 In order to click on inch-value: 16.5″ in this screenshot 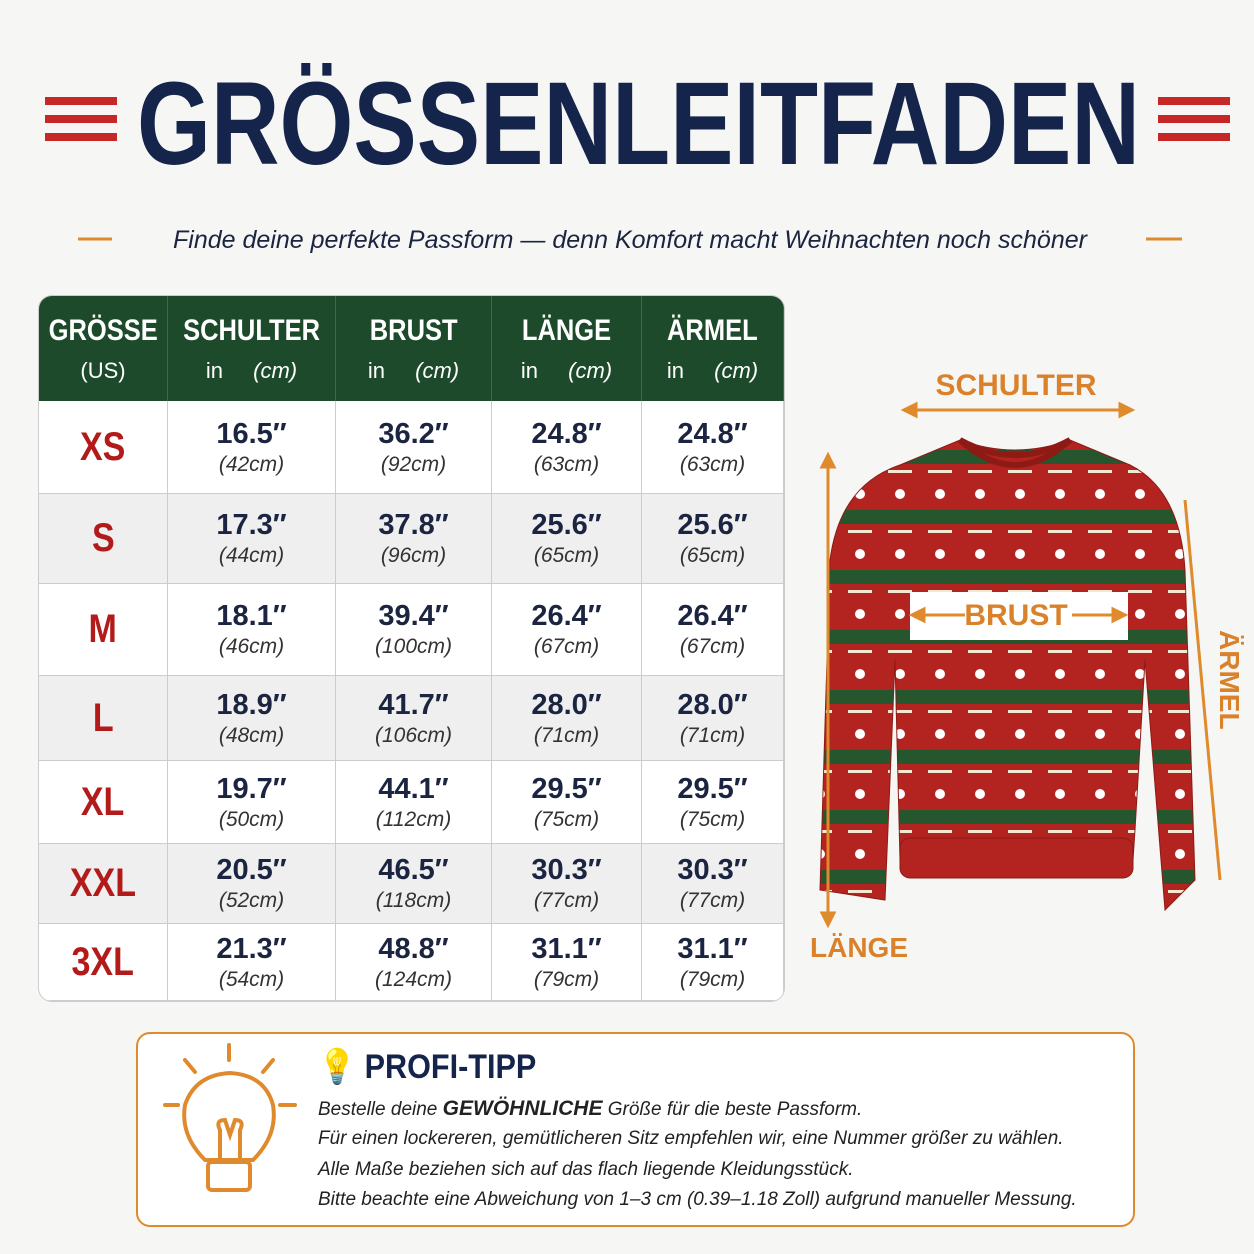, I will do `click(251, 433)`.